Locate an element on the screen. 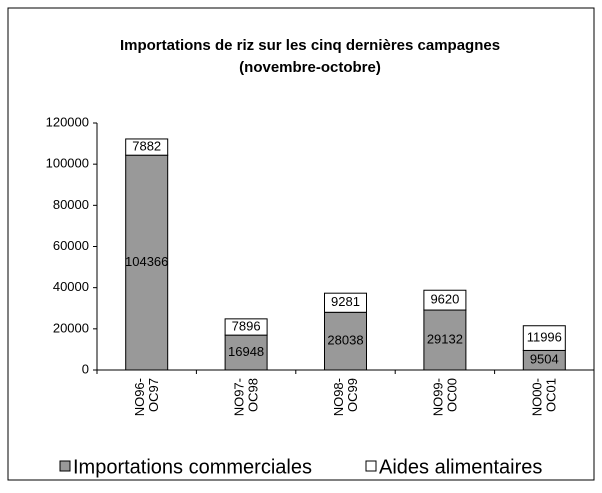 This screenshot has height=493, width=602. value-label: 7882 is located at coordinates (146, 146).